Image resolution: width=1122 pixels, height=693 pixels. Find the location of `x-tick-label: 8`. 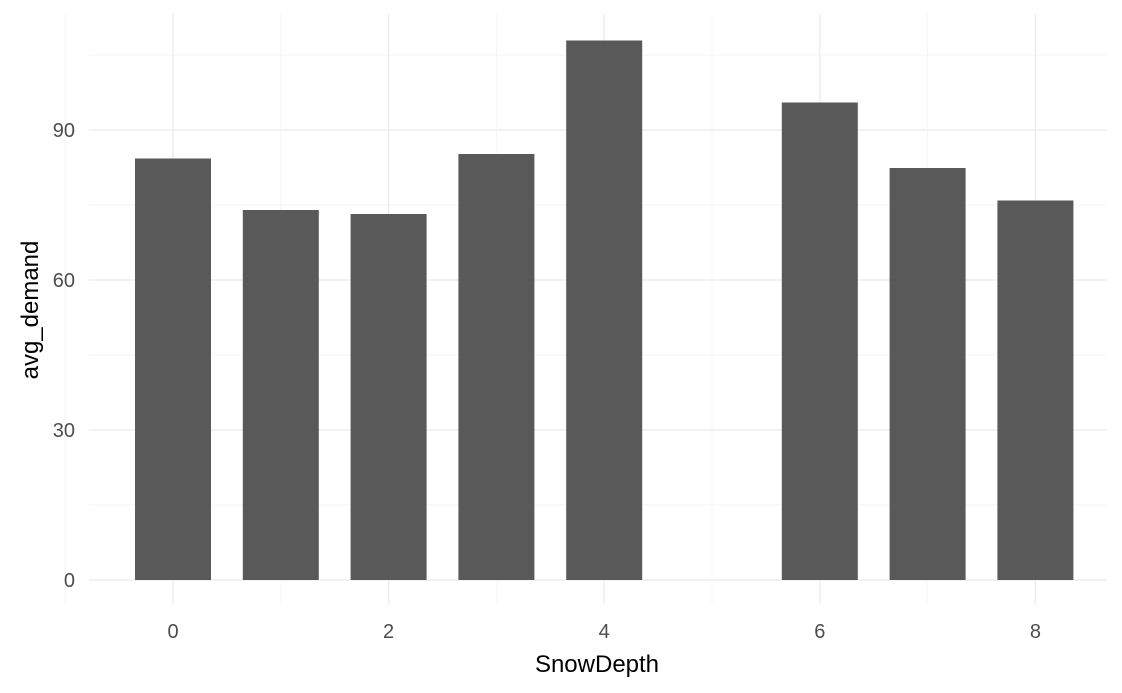

x-tick-label: 8 is located at coordinates (1035, 632).